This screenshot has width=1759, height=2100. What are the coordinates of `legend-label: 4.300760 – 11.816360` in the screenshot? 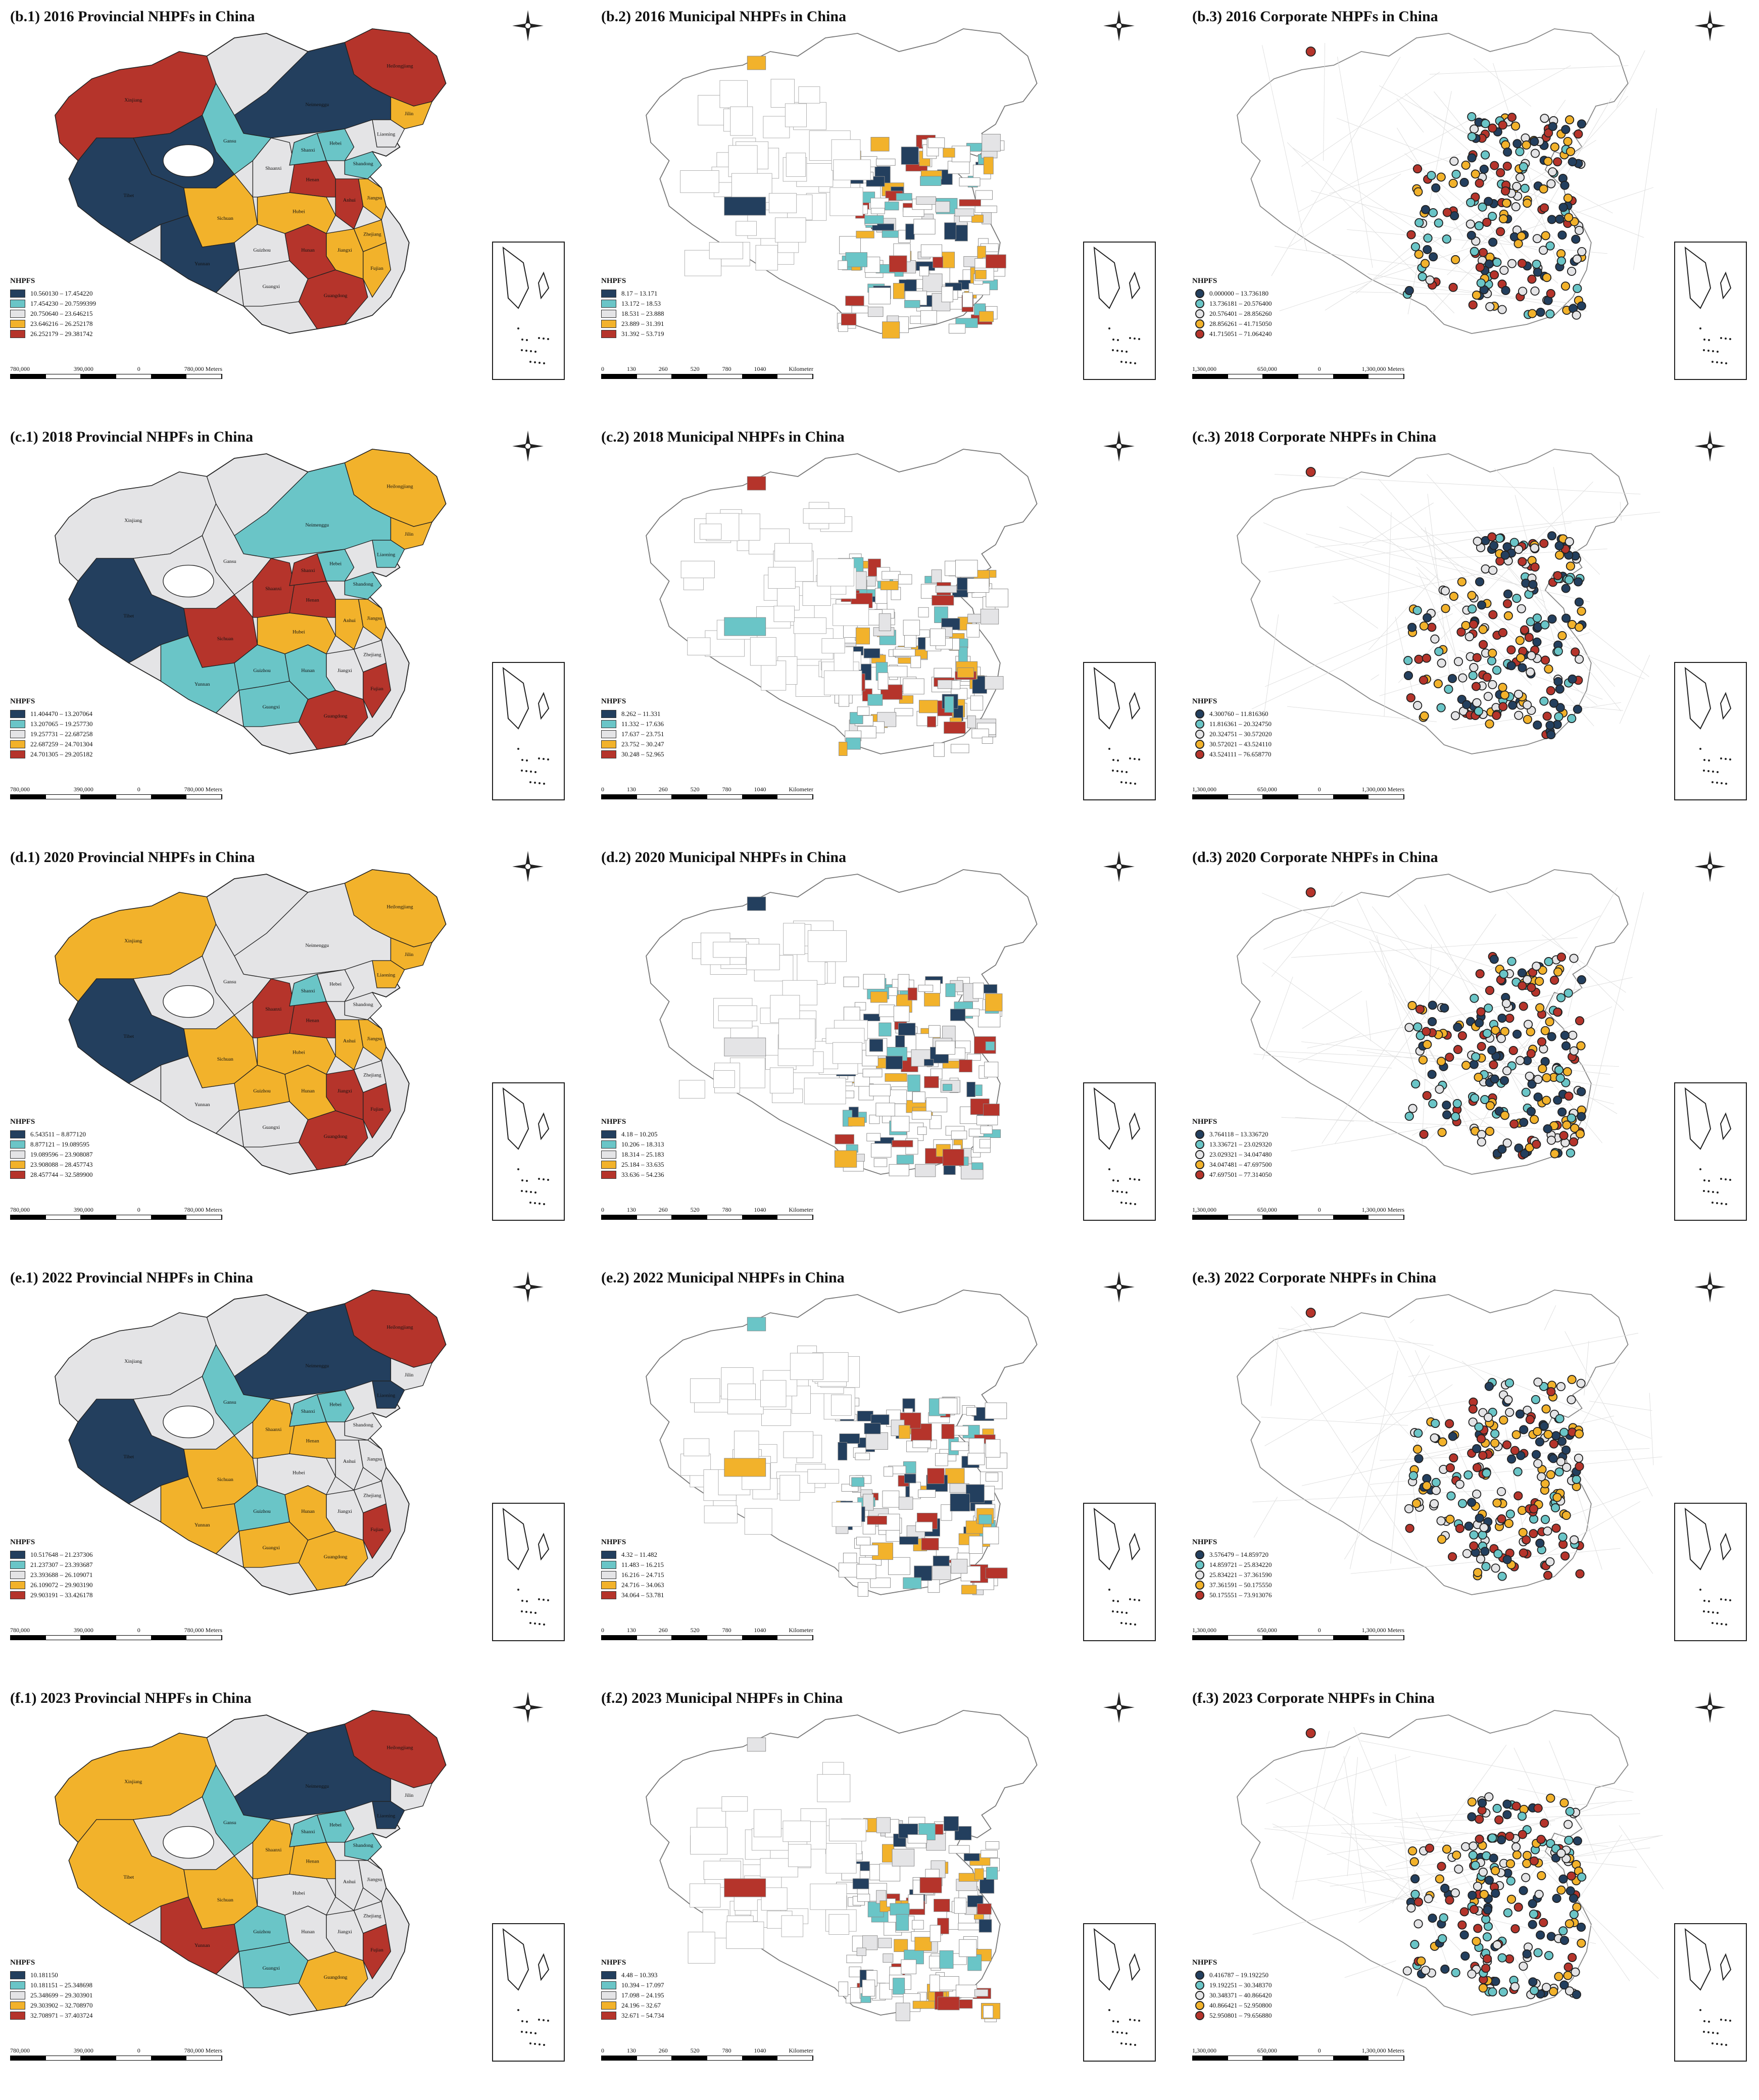 It's located at (1238, 714).